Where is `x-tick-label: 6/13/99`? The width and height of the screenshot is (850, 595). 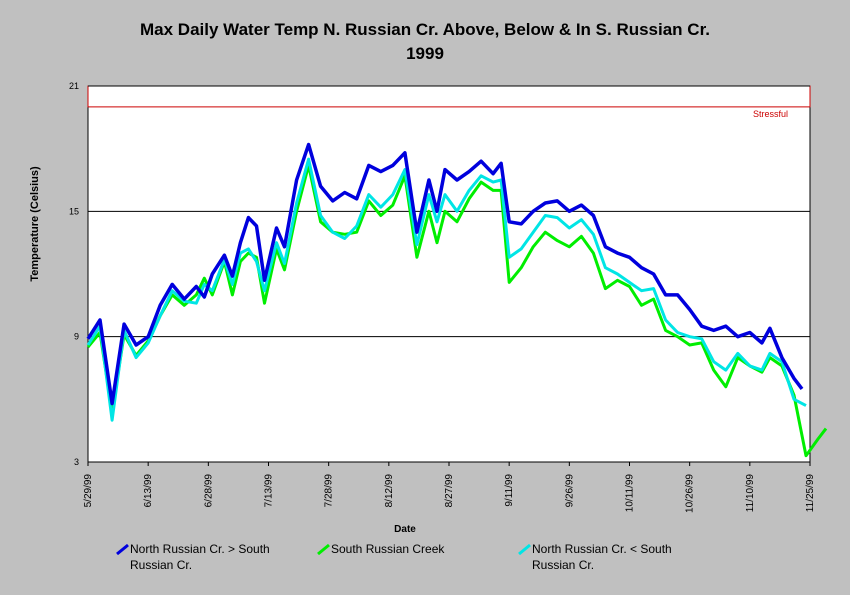
x-tick-label: 6/13/99 is located at coordinates (148, 491).